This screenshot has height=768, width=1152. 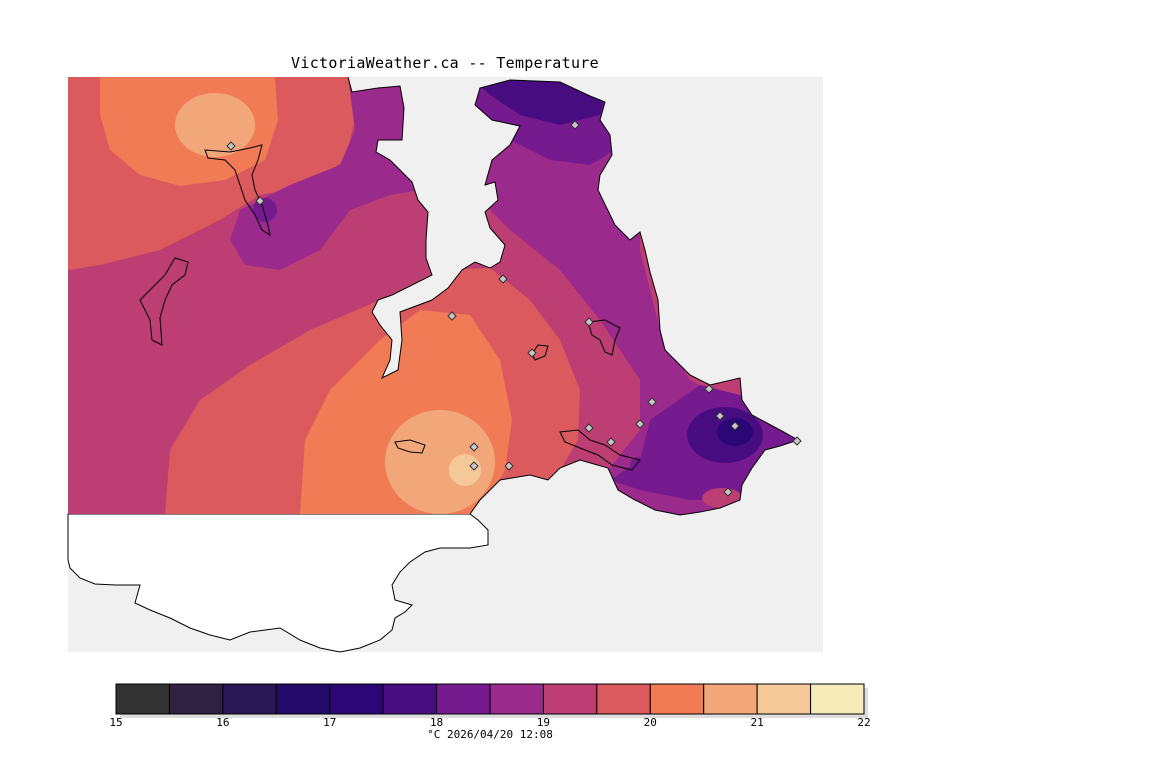 What do you see at coordinates (543, 722) in the screenshot?
I see `colorbar-tick-label: 19` at bounding box center [543, 722].